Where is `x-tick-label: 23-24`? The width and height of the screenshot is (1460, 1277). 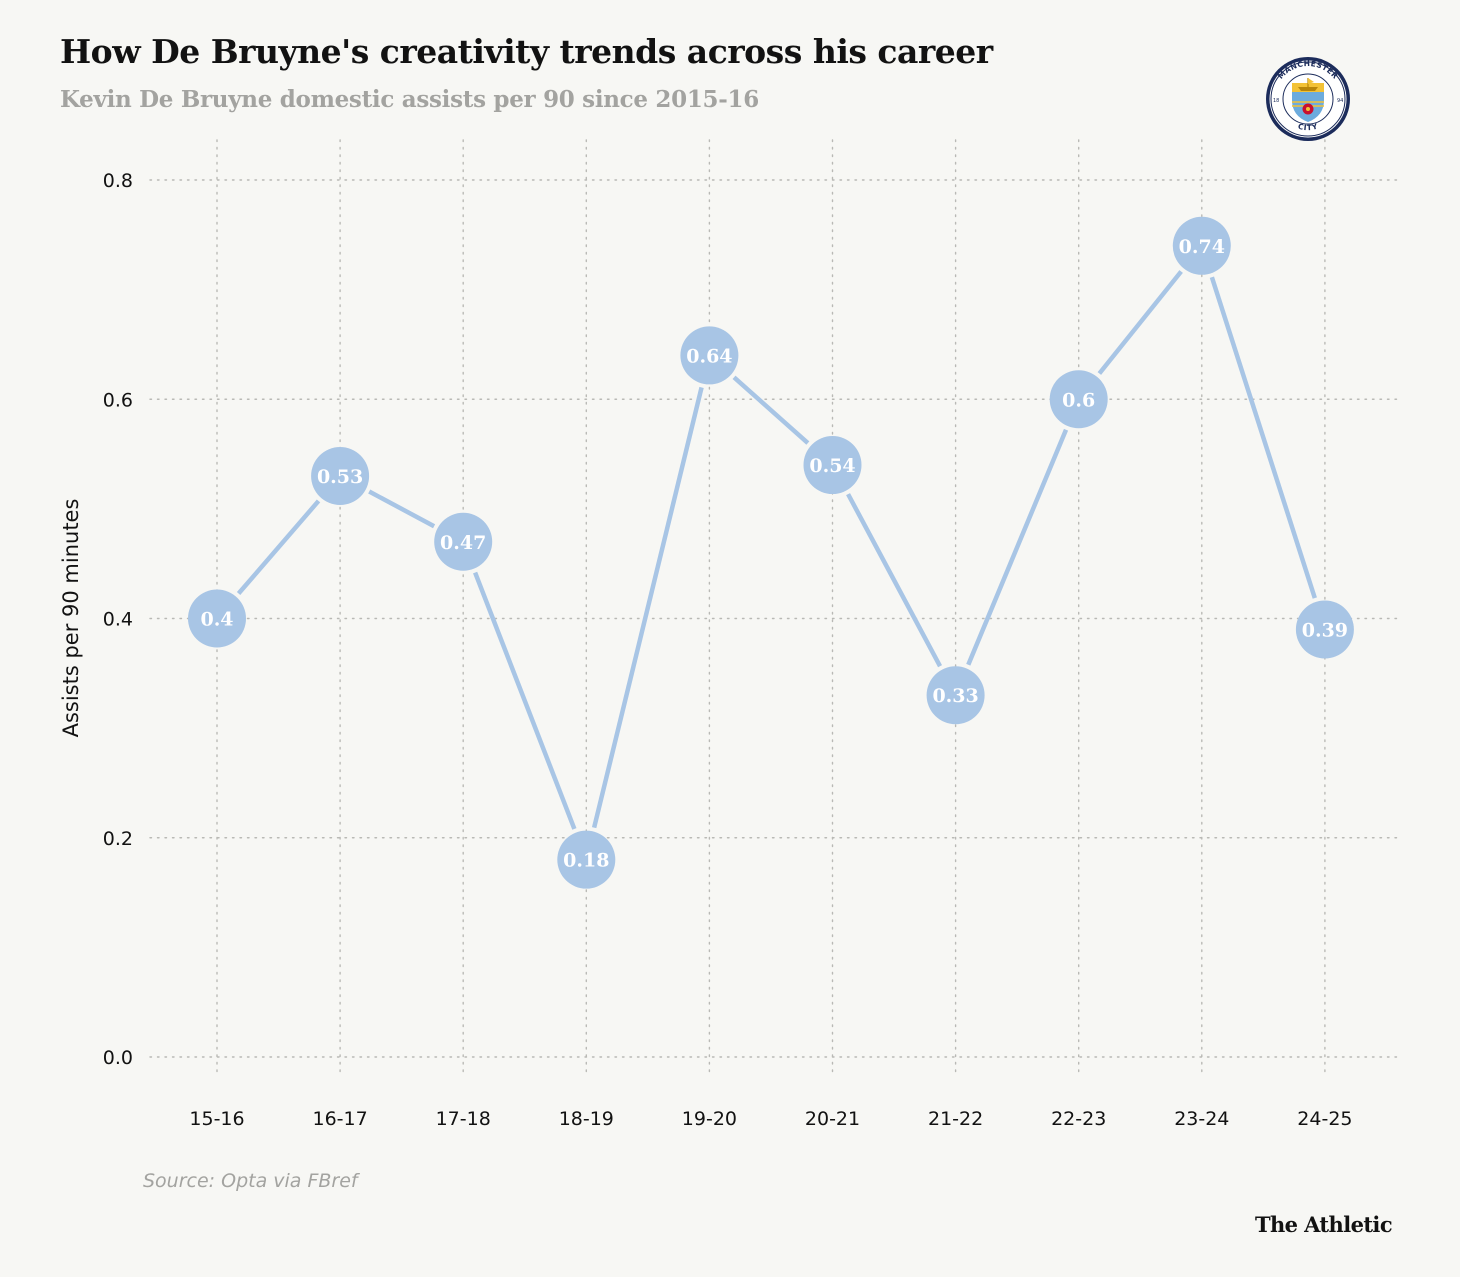
x-tick-label: 23-24 is located at coordinates (1201, 1119).